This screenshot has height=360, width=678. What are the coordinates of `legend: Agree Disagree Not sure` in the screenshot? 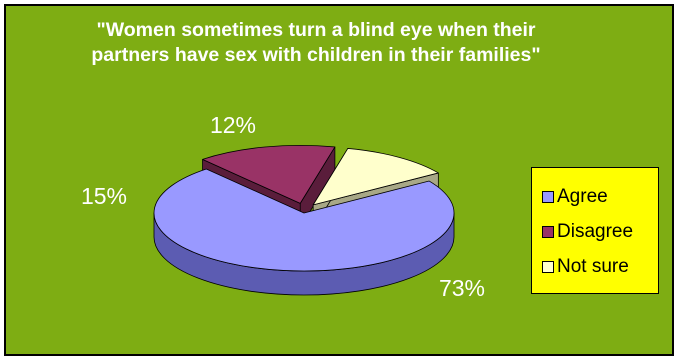 It's located at (595, 230).